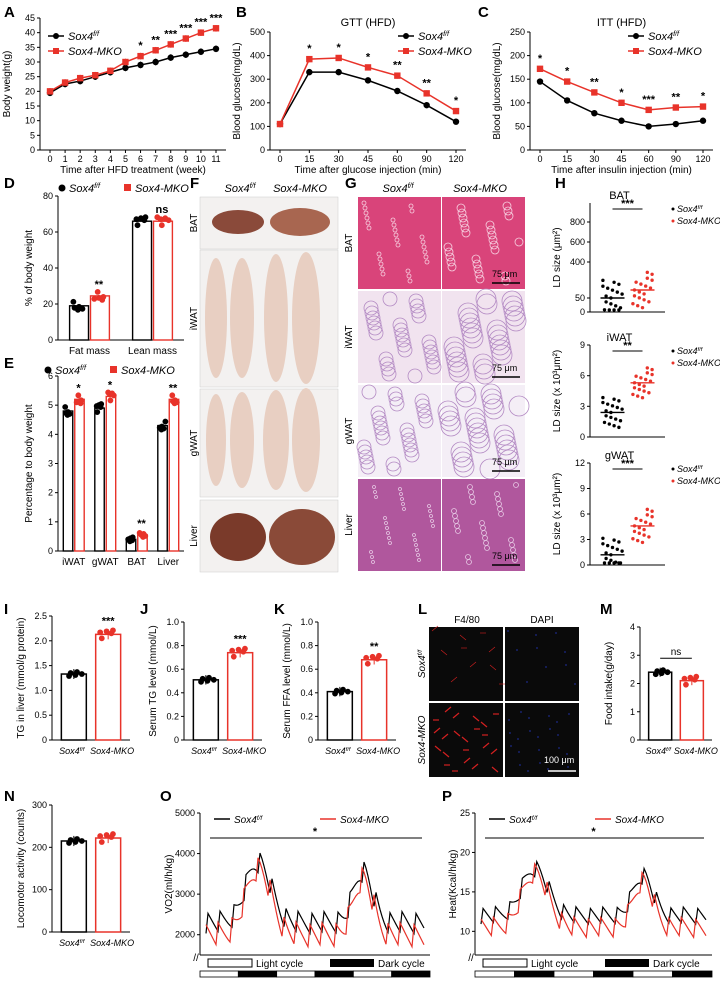 The image size is (720, 999). Describe the element at coordinates (555, 964) in the screenshot. I see `light-cycle-label: Light cycle` at that location.